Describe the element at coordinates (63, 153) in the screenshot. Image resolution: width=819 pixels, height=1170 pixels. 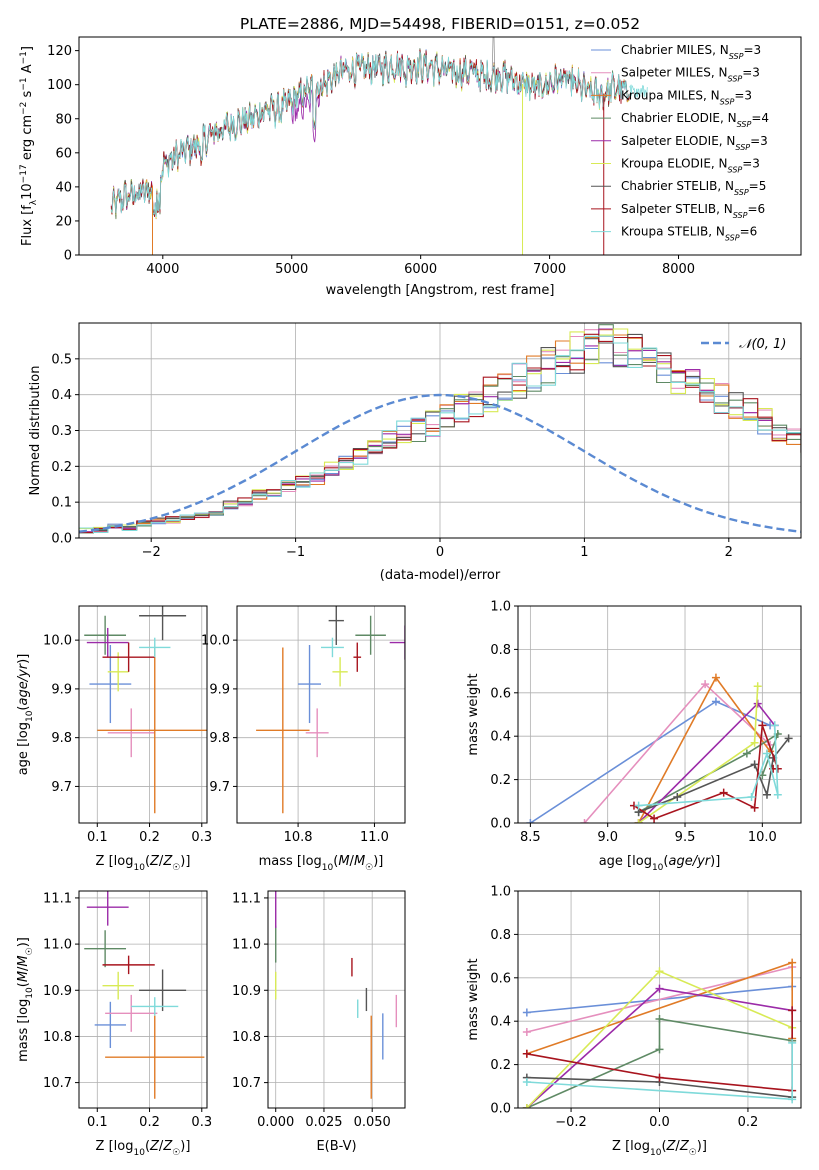
I see `y-tick-label: 60` at that location.